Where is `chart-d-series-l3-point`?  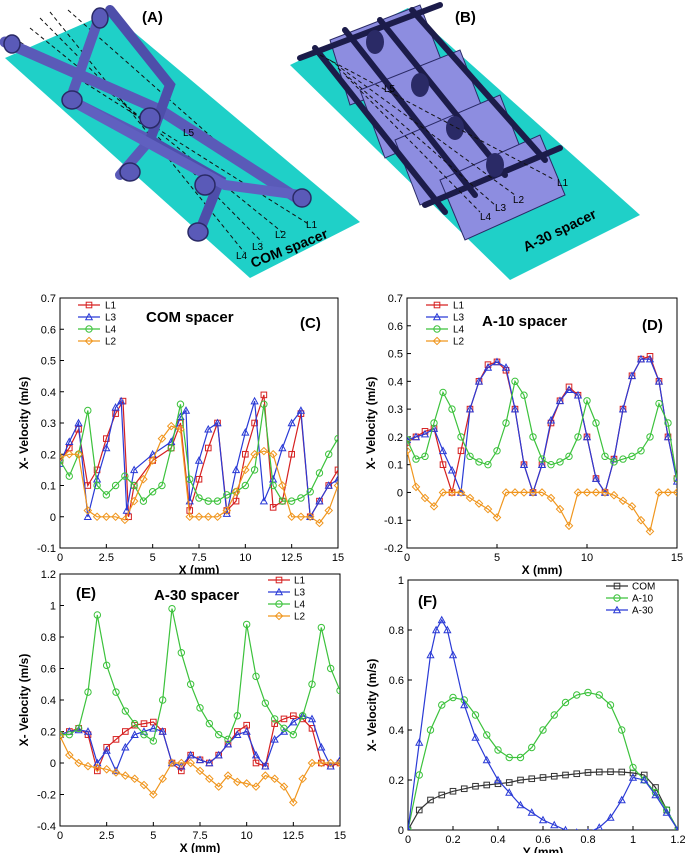
chart-d-series-l3-point is located at coordinates (650, 358).